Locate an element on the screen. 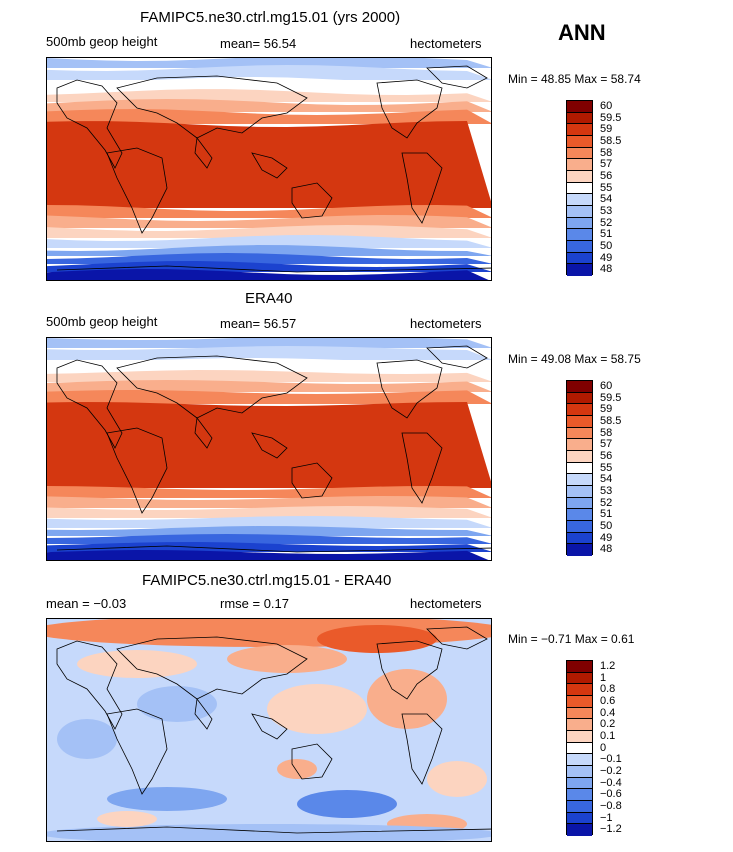 Image resolution: width=733 pixels, height=852 pixels. colorbar-level-label: 0.8 is located at coordinates (608, 689).